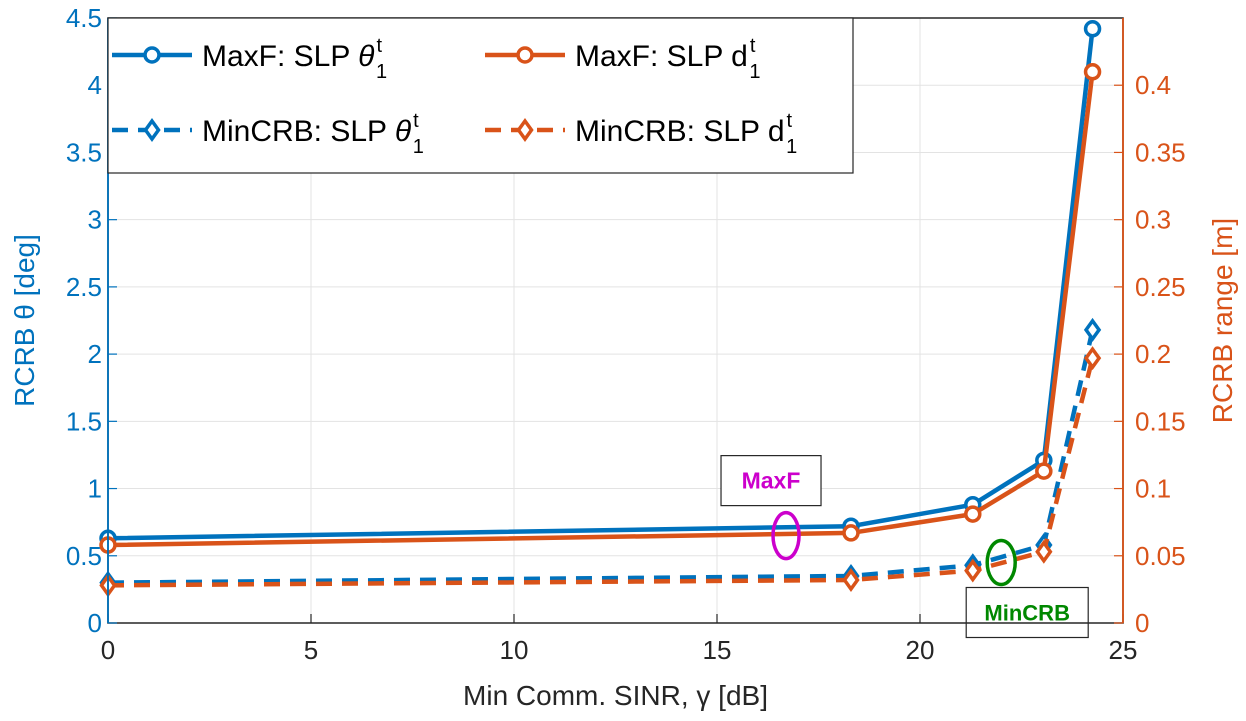 The width and height of the screenshot is (1246, 721). I want to click on maxf-annotation-label: MaxF, so click(771, 481).